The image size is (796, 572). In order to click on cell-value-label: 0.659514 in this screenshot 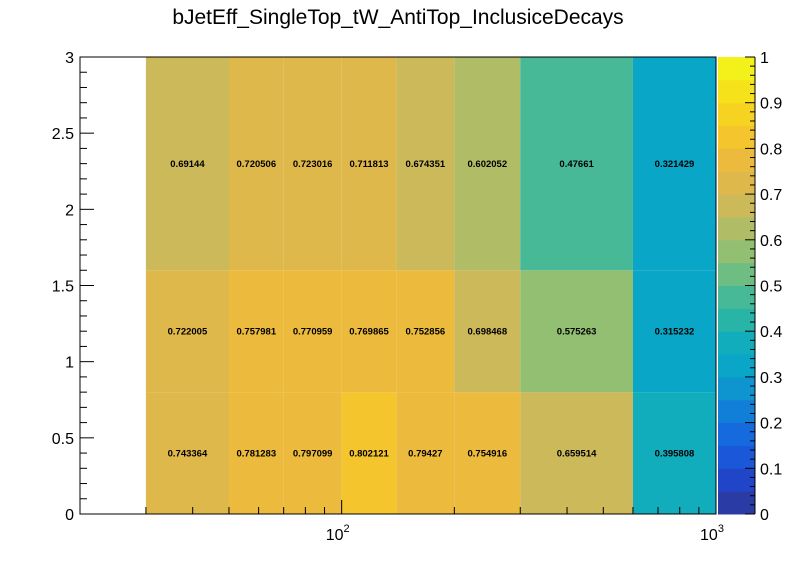, I will do `click(577, 454)`.